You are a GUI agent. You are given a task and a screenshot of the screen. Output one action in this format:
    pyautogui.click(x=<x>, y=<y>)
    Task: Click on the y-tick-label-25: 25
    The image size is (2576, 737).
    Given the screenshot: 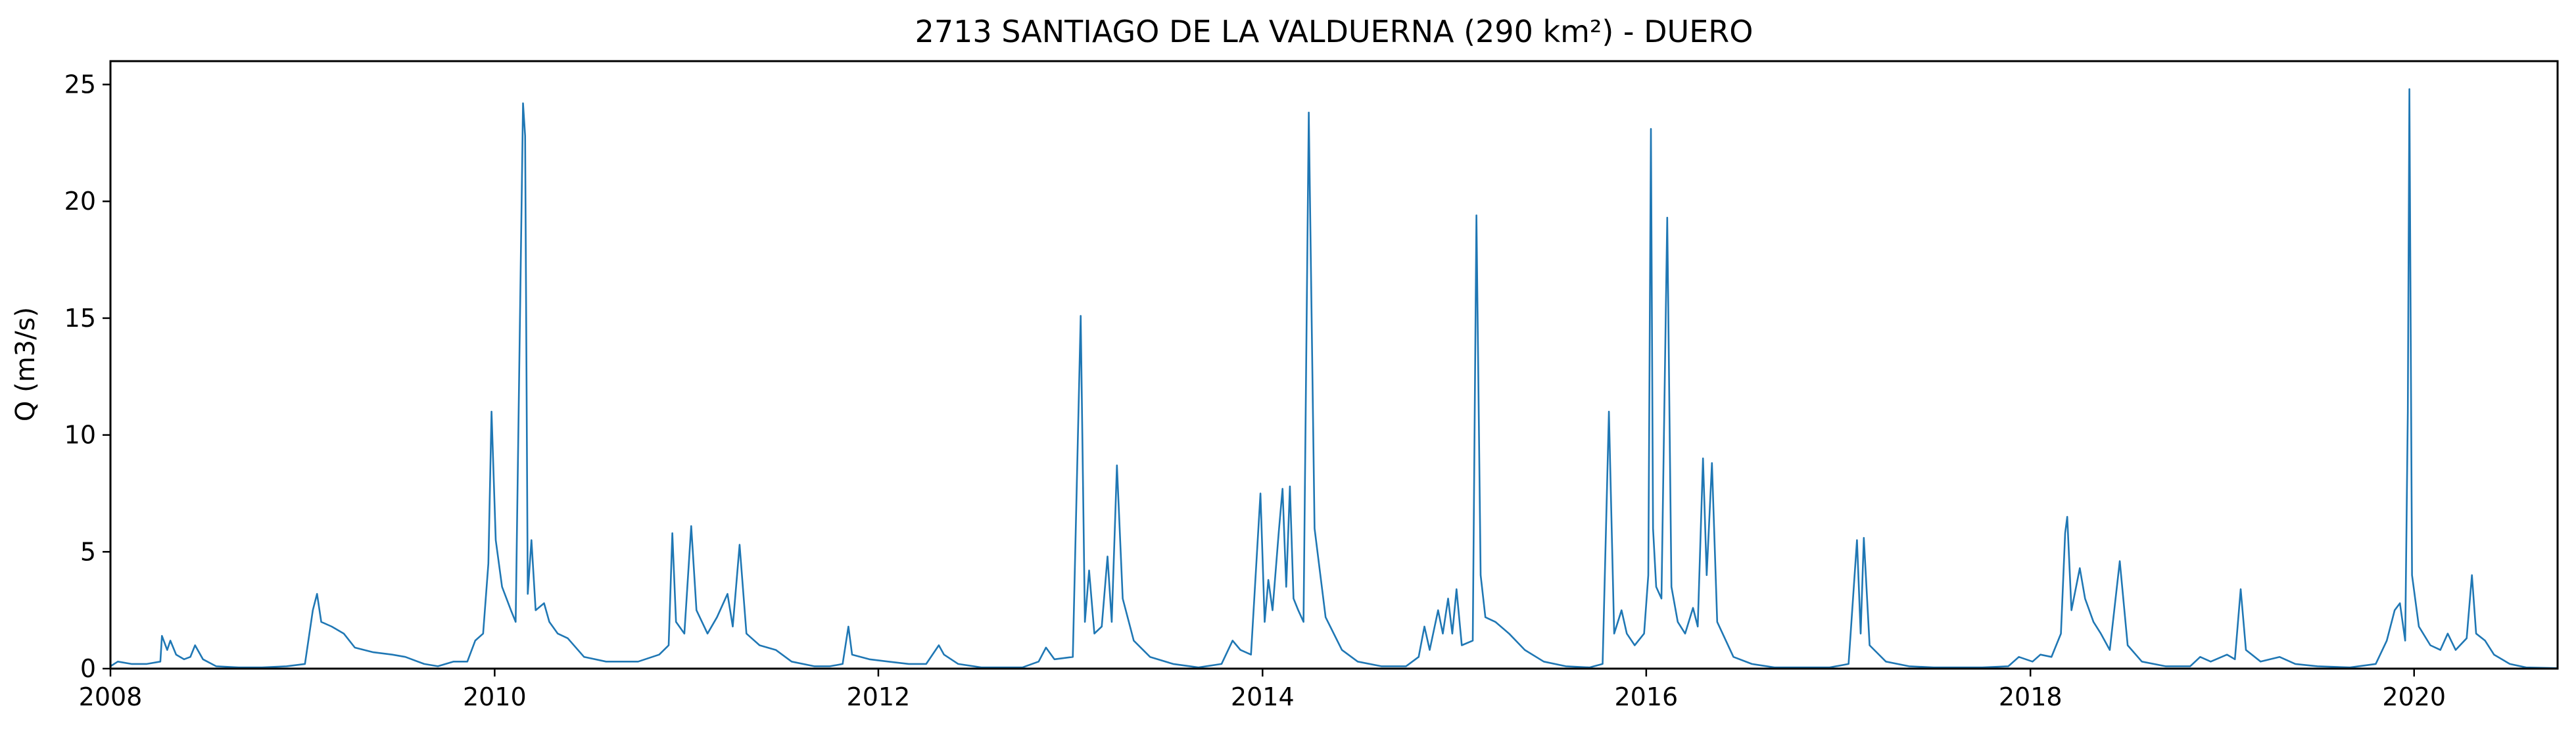 What is the action you would take?
    pyautogui.click(x=80, y=85)
    